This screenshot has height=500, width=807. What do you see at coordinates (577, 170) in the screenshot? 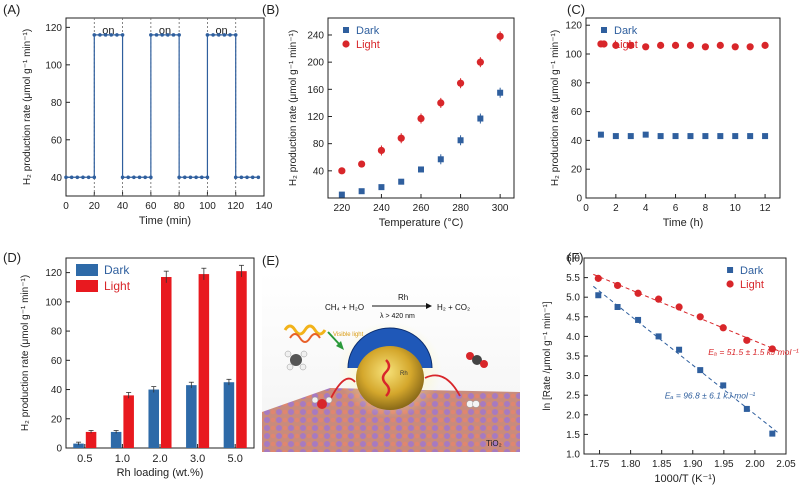
I see `y-tick-label: 20` at bounding box center [577, 170].